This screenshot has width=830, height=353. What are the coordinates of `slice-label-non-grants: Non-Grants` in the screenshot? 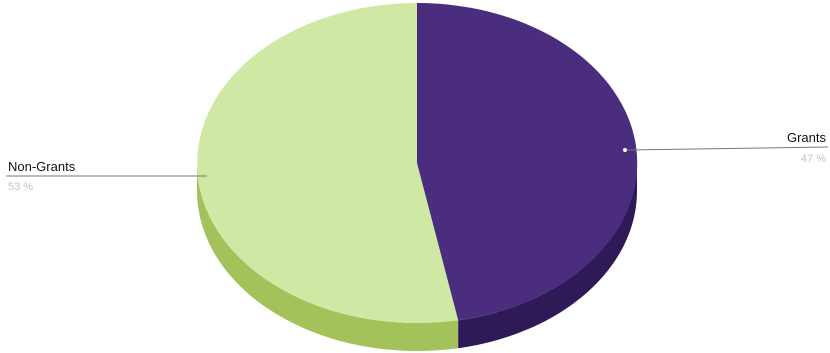 It's located at (42, 166).